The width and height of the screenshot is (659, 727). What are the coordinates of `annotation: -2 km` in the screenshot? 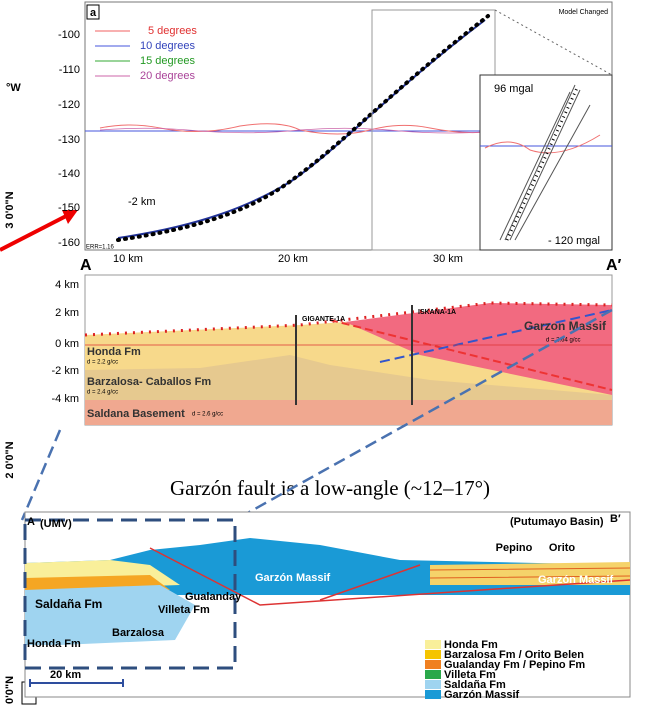 It's located at (142, 202).